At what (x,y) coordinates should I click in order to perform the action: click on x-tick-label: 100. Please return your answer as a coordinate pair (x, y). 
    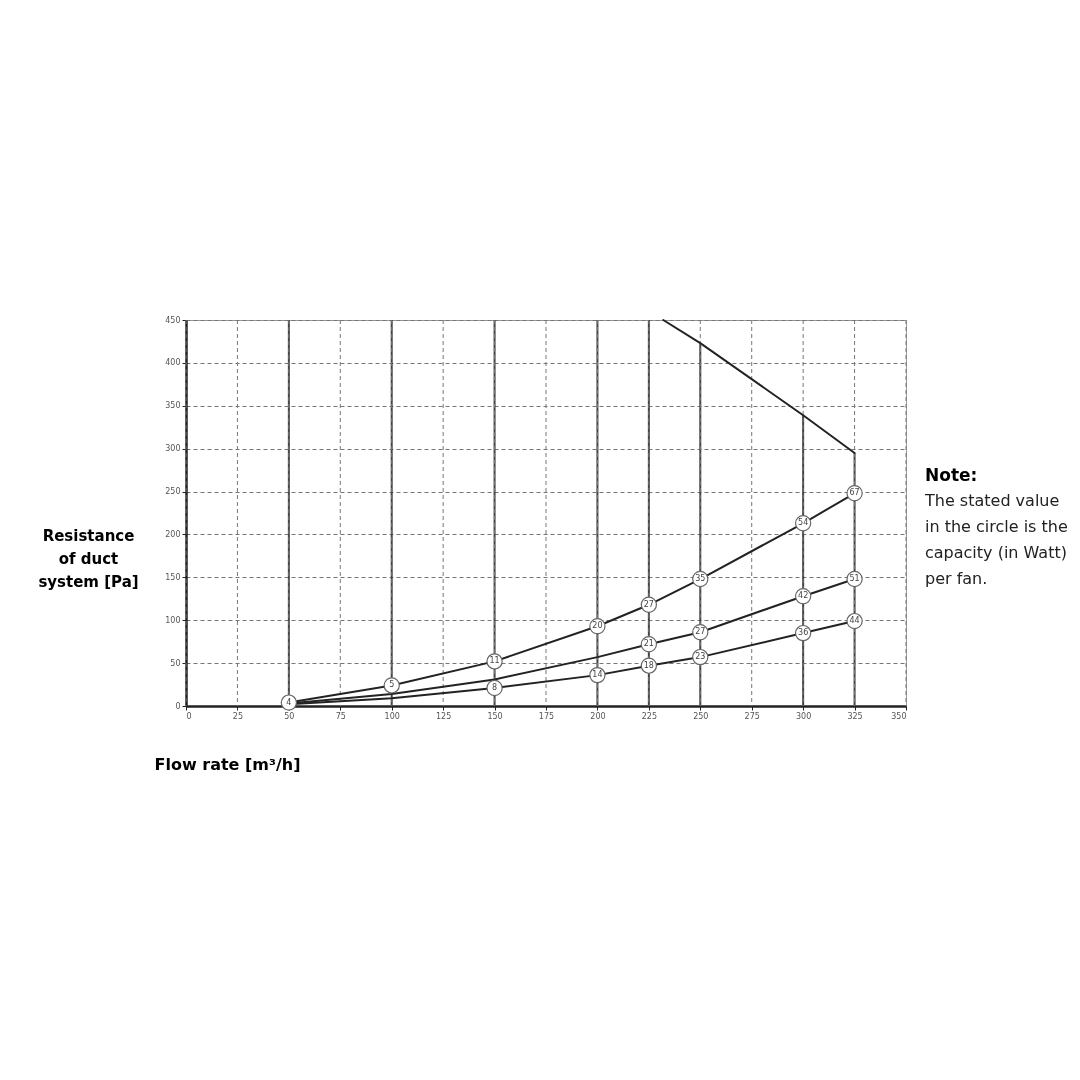
    Looking at the image, I should click on (392, 716).